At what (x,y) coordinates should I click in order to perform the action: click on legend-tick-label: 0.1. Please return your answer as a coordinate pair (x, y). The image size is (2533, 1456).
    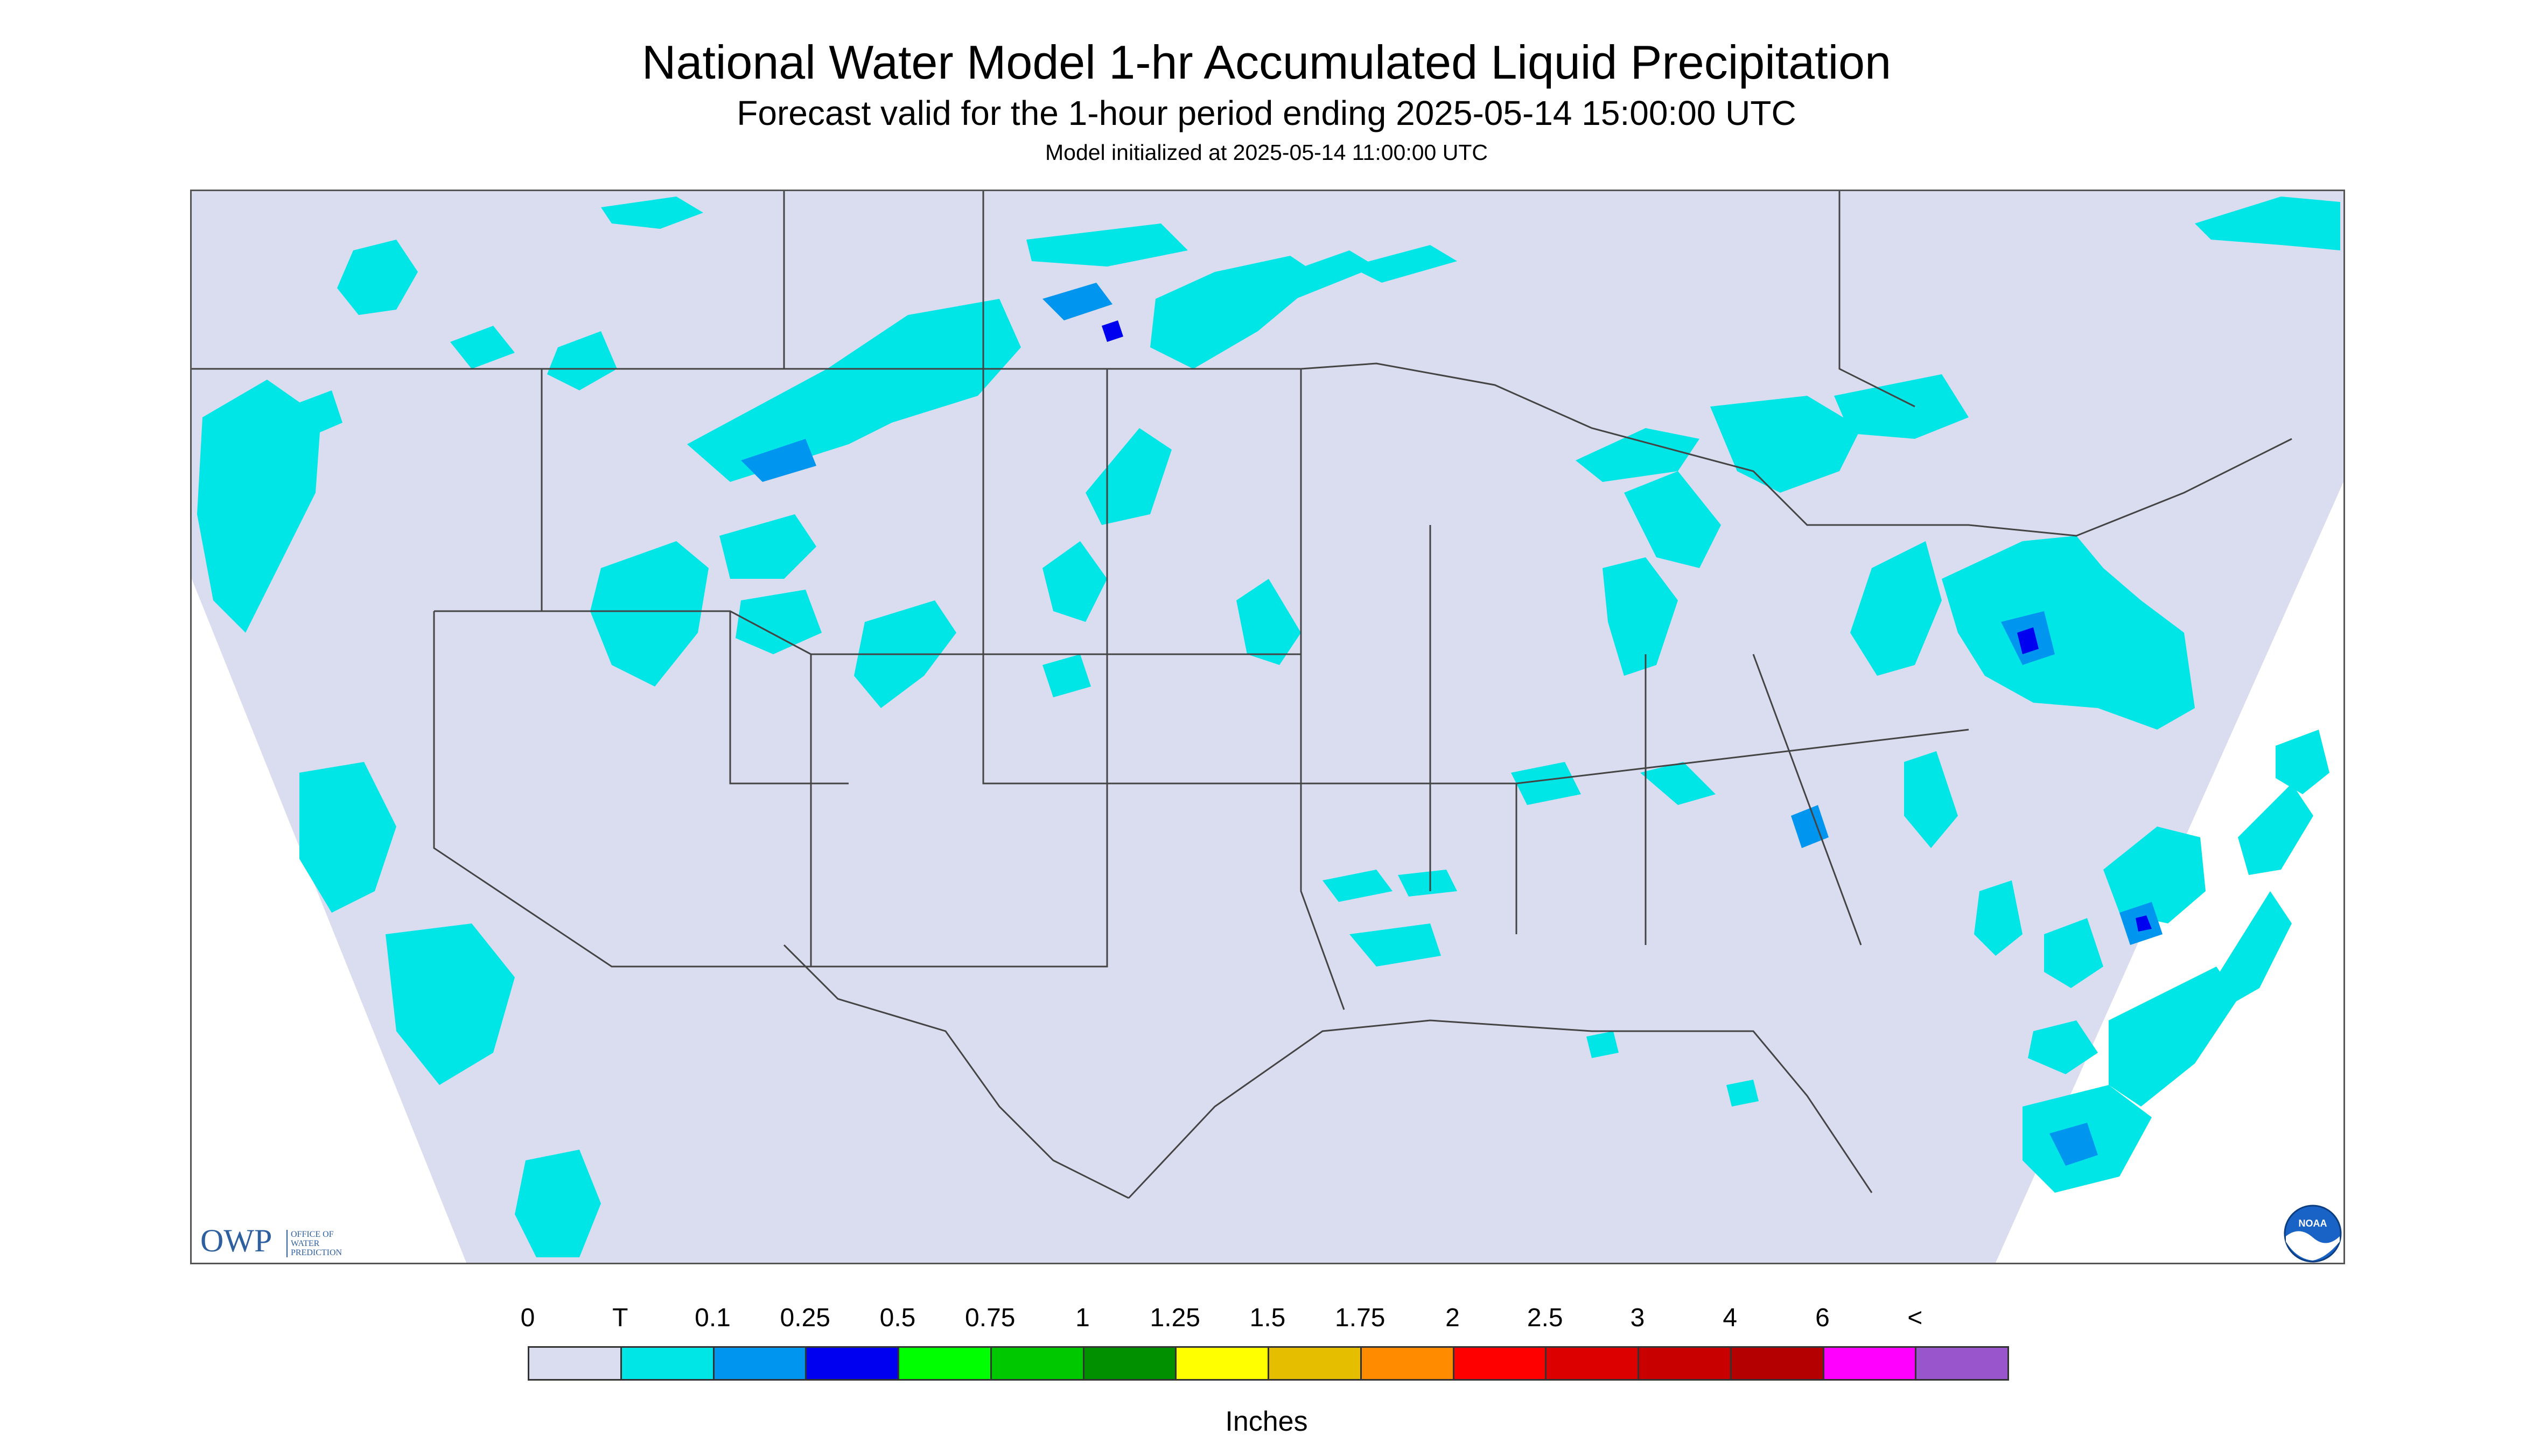
    Looking at the image, I should click on (713, 1318).